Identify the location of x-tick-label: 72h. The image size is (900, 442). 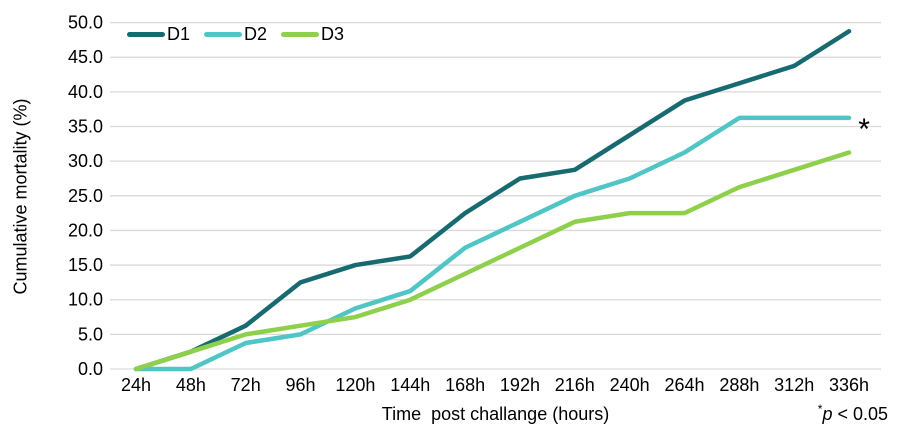
(246, 385).